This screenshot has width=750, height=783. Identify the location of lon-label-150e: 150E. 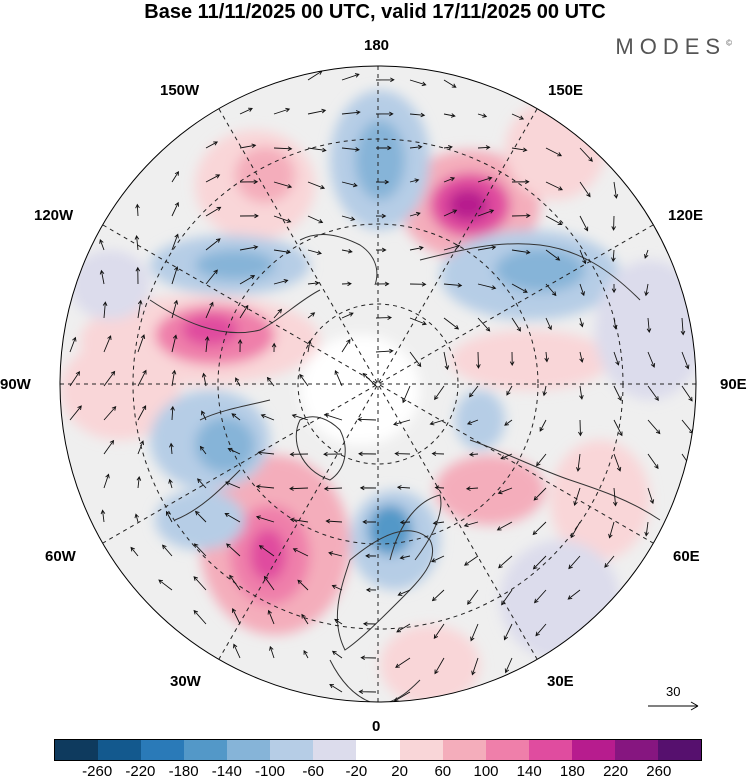
(566, 90).